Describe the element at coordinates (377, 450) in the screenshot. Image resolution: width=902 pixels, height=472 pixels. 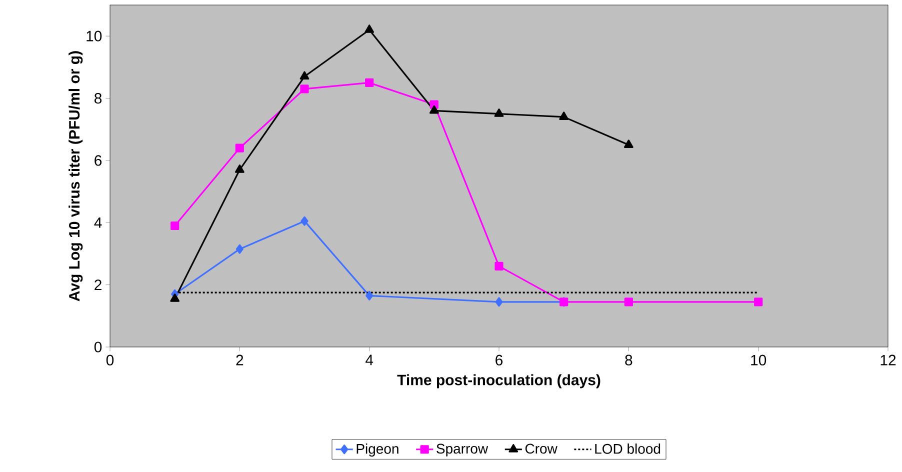
I see `legend-label: Pigeon` at that location.